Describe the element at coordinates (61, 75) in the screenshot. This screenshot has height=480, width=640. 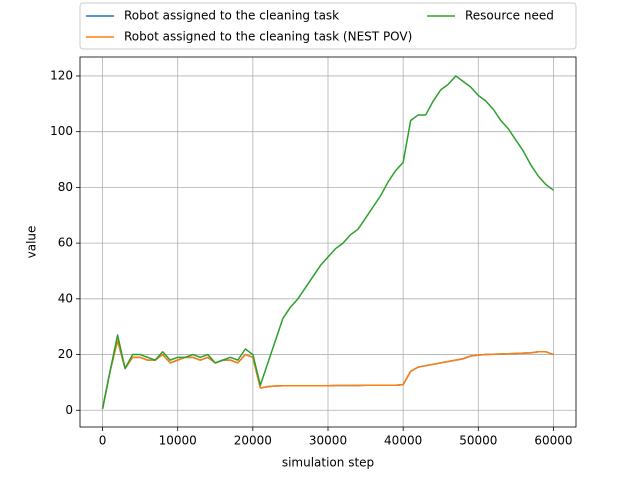
I see `y-tick-label: 120` at that location.